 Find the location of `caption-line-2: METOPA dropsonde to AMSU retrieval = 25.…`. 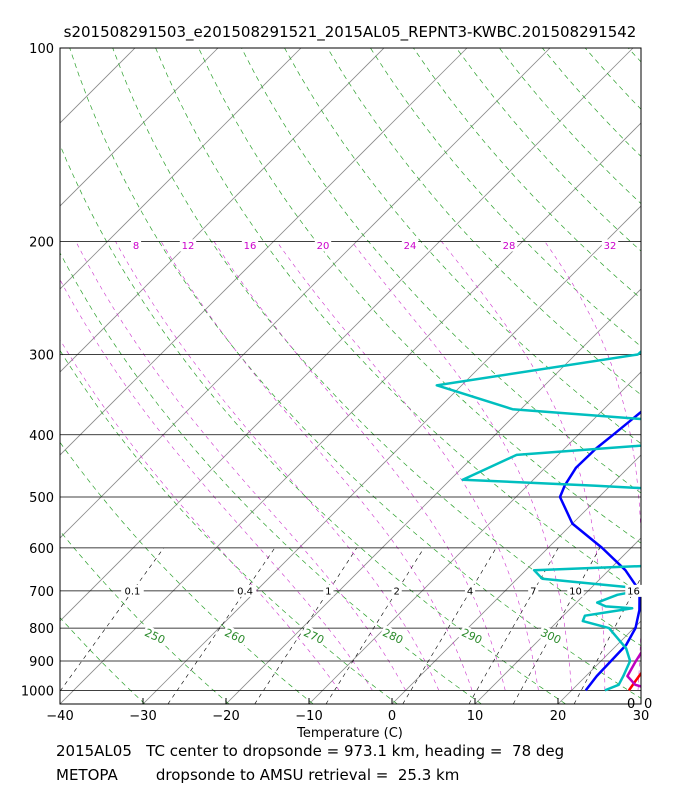

caption-line-2: METOPA dropsonde to AMSU retrieval = 25.… is located at coordinates (258, 775).